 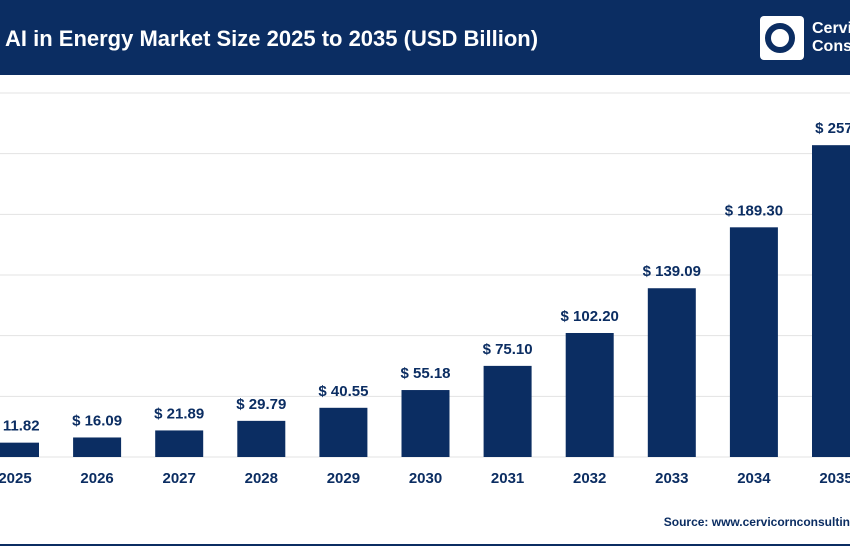 What do you see at coordinates (834, 478) in the screenshot?
I see `x-tick-label: 2035` at bounding box center [834, 478].